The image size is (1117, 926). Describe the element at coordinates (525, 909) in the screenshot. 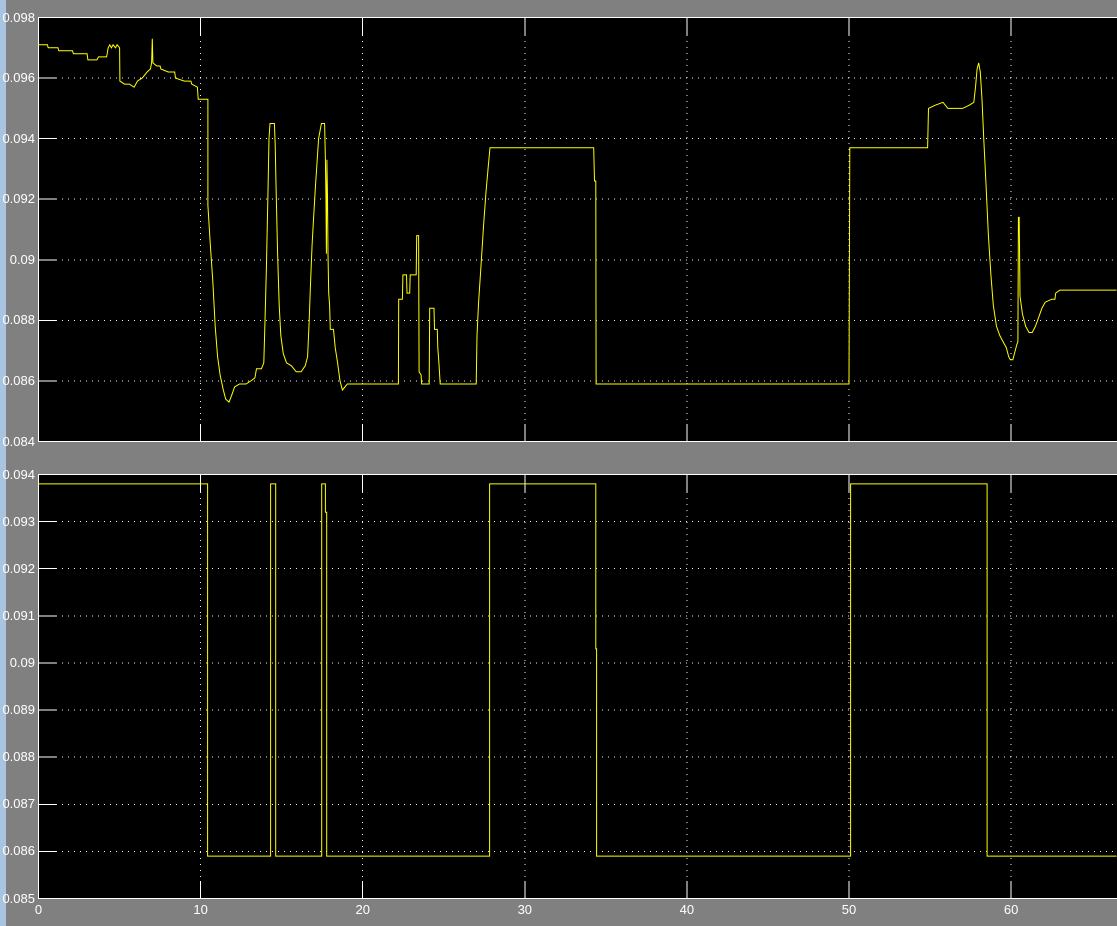

I see `x-tick-label: 30` at that location.